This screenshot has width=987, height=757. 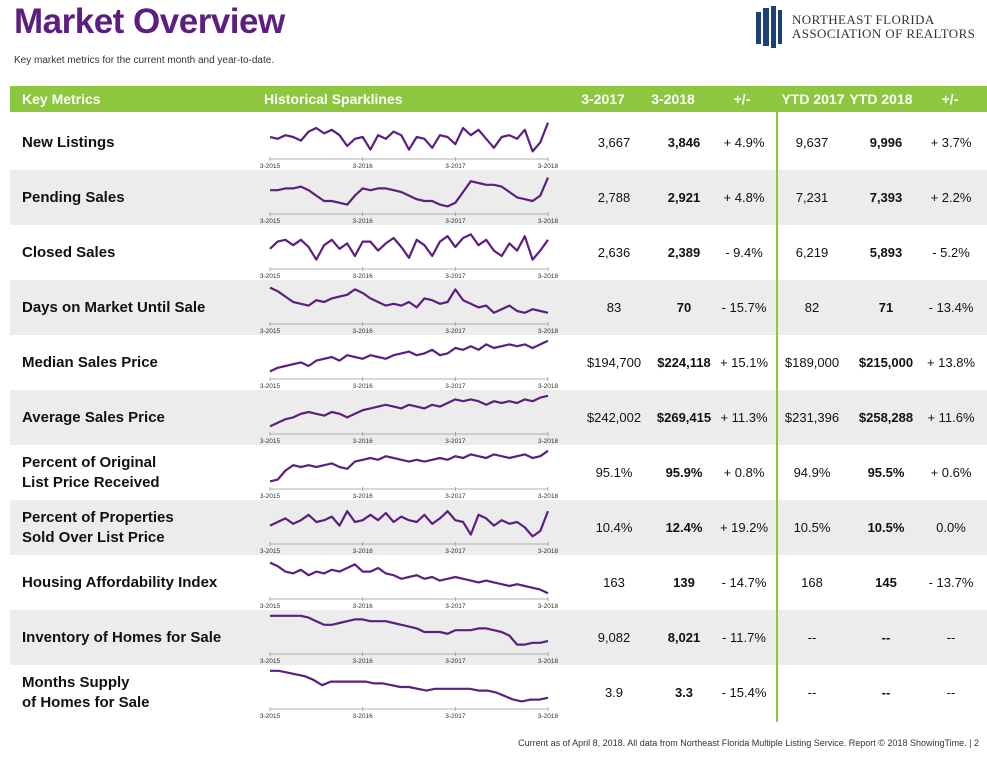 What do you see at coordinates (684, 417) in the screenshot?
I see `value-m2018: $269,415` at bounding box center [684, 417].